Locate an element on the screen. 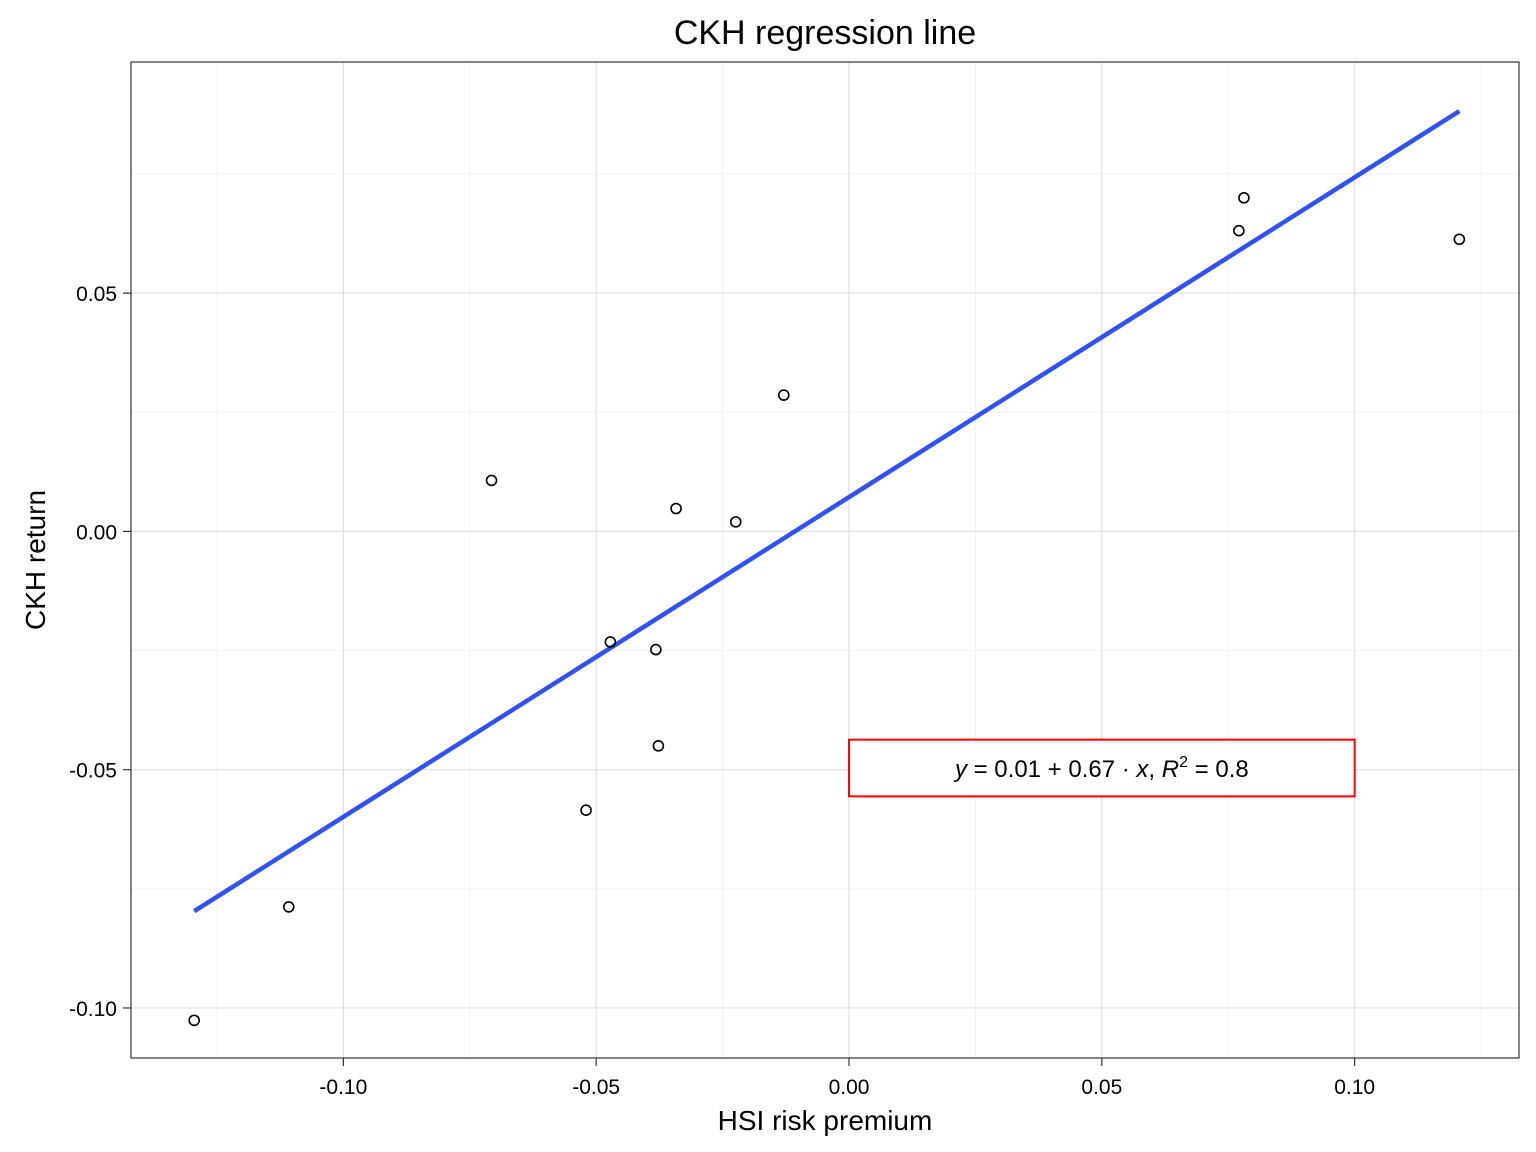 The height and width of the screenshot is (1152, 1536). chart-title: CKH regression line is located at coordinates (825, 33).